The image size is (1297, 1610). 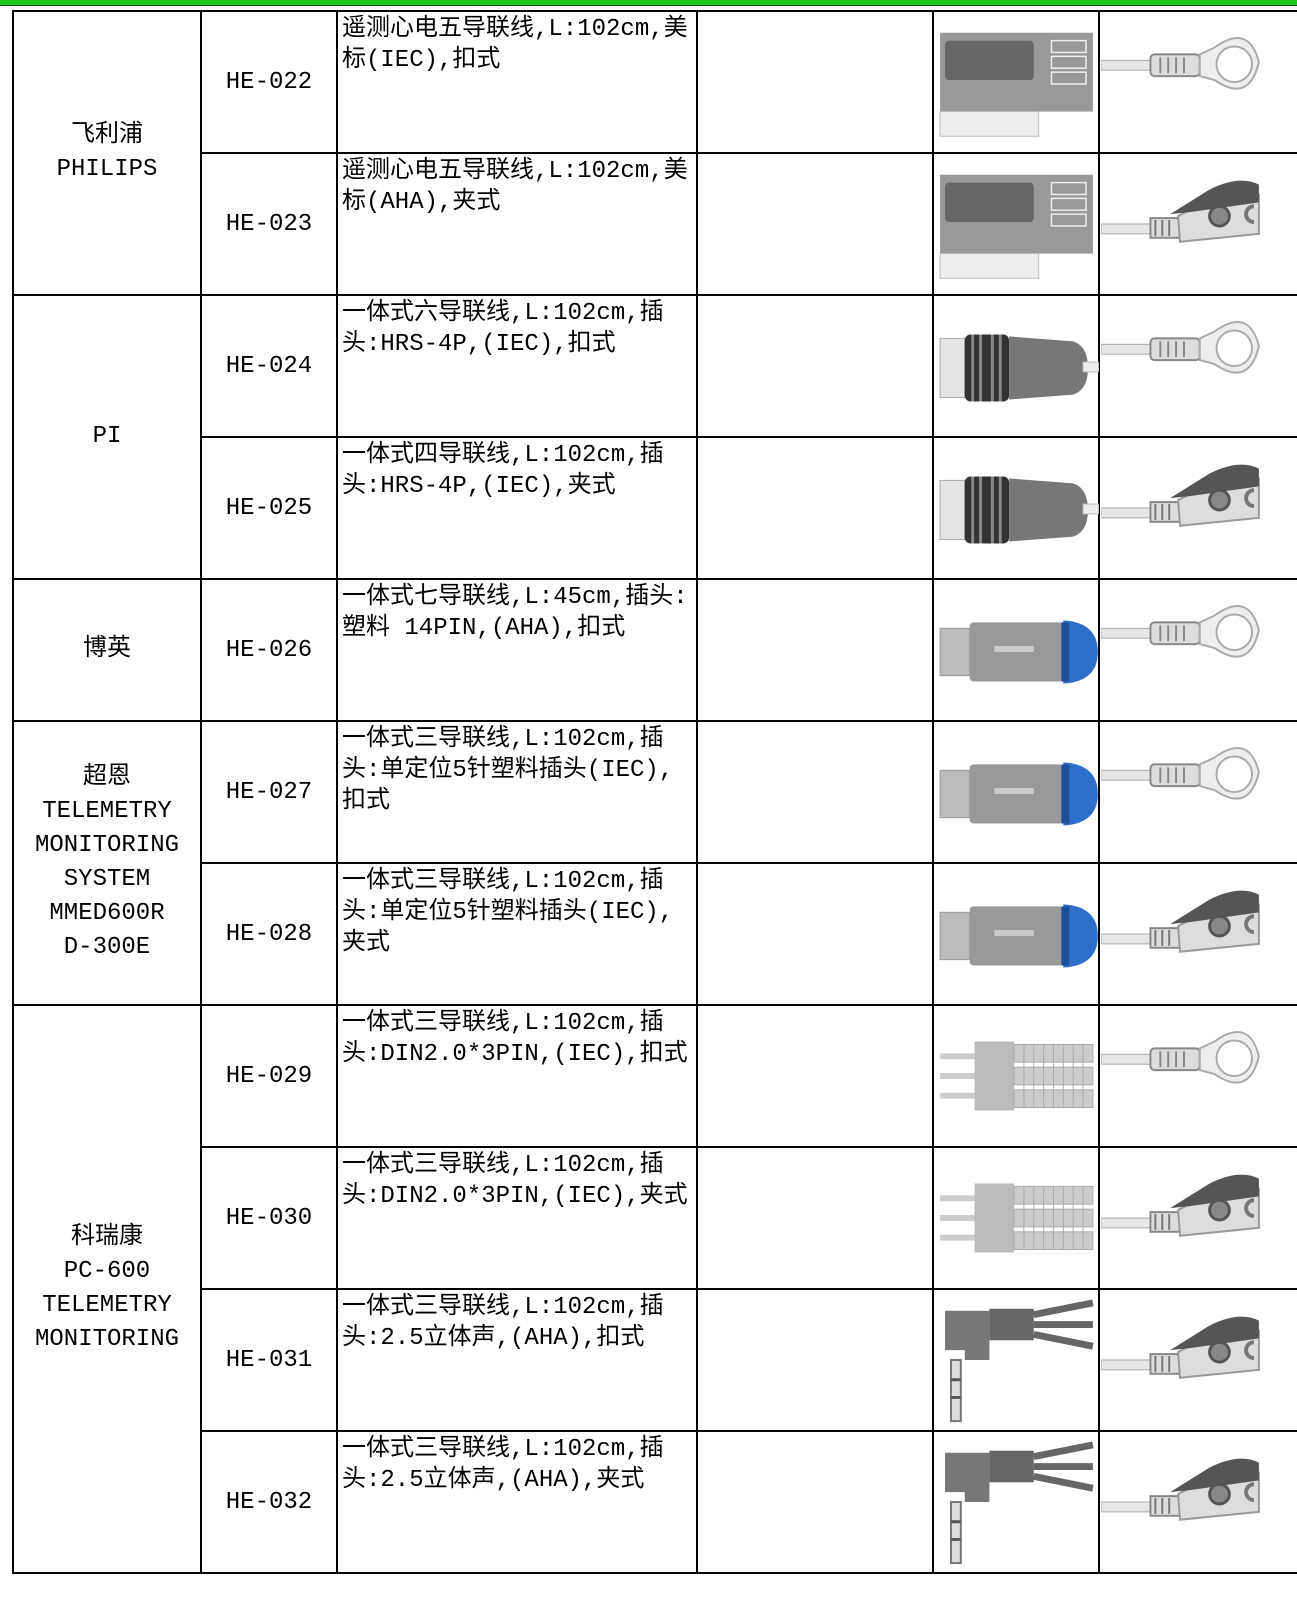 What do you see at coordinates (515, 1054) in the screenshot?
I see `text-line: 头:DIN2.0*3PIN,(IEC),扣式` at bounding box center [515, 1054].